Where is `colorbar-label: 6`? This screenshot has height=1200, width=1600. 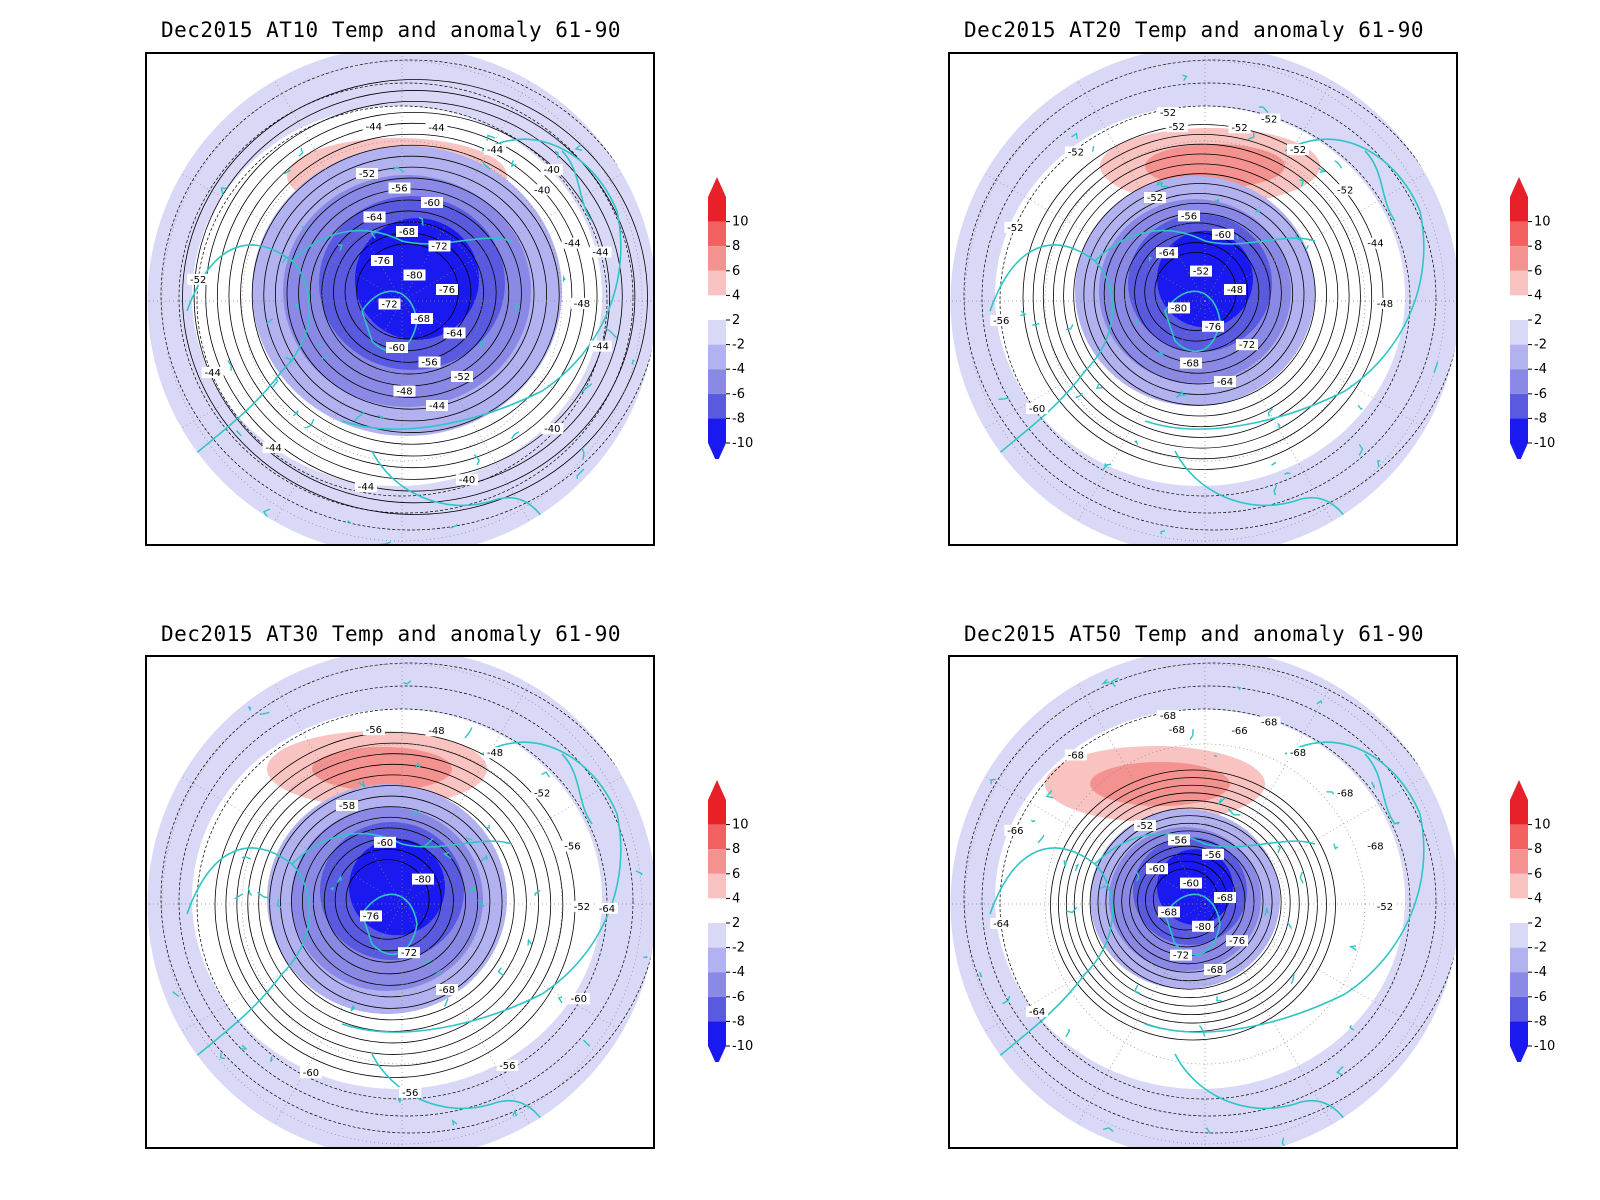 colorbar-label: 6 is located at coordinates (736, 271).